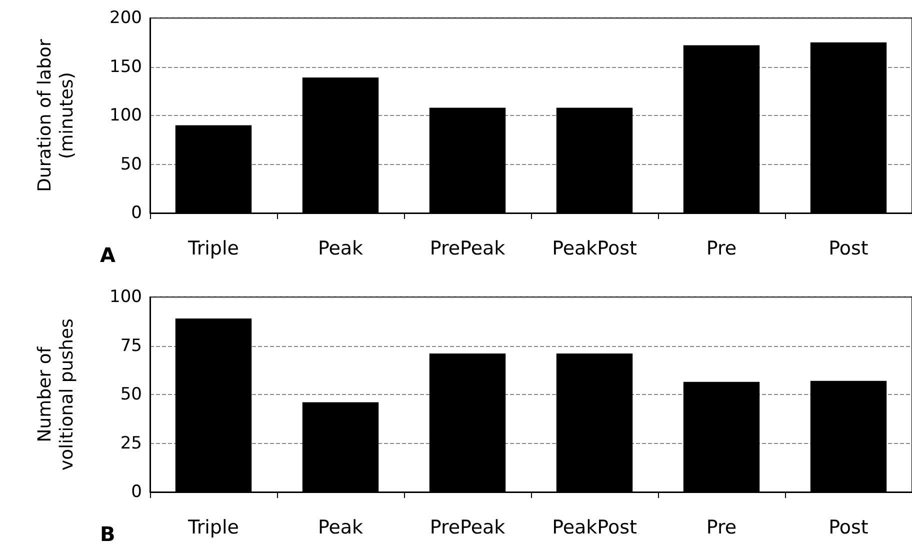  Describe the element at coordinates (56, 115) in the screenshot. I see `y-axis-title: Duration of labor (minutes)` at that location.